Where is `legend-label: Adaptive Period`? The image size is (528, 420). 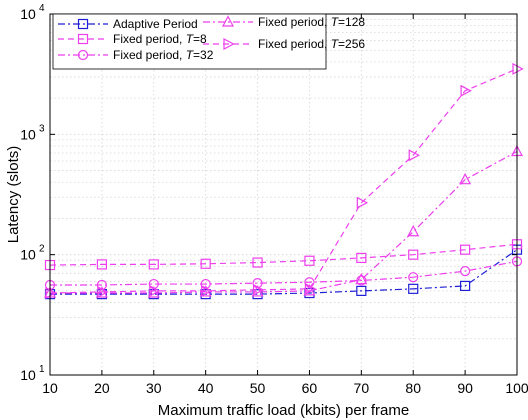 legend-label: Adaptive Period is located at coordinates (155, 24).